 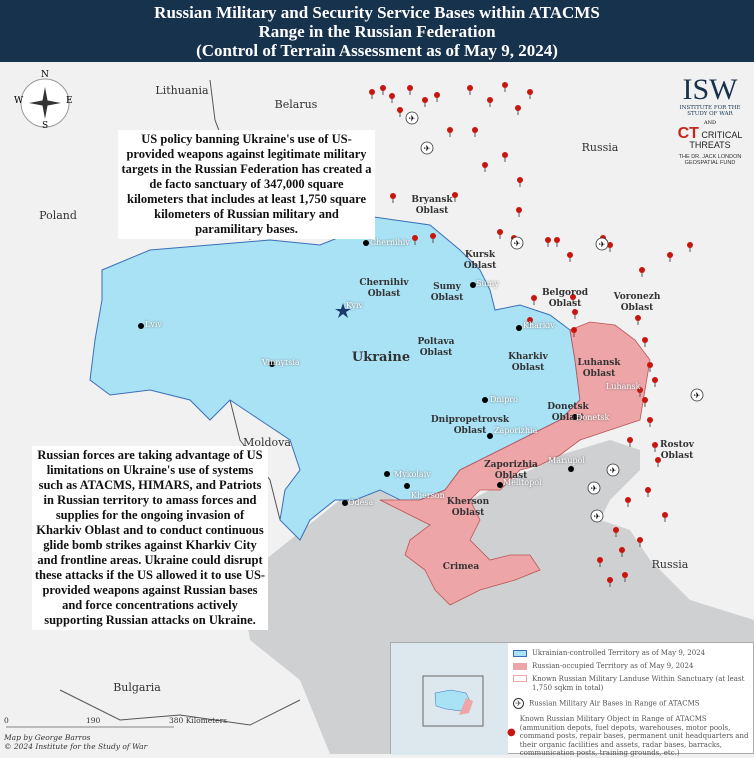 I want to click on city-label: Chernihiv, so click(x=390, y=242).